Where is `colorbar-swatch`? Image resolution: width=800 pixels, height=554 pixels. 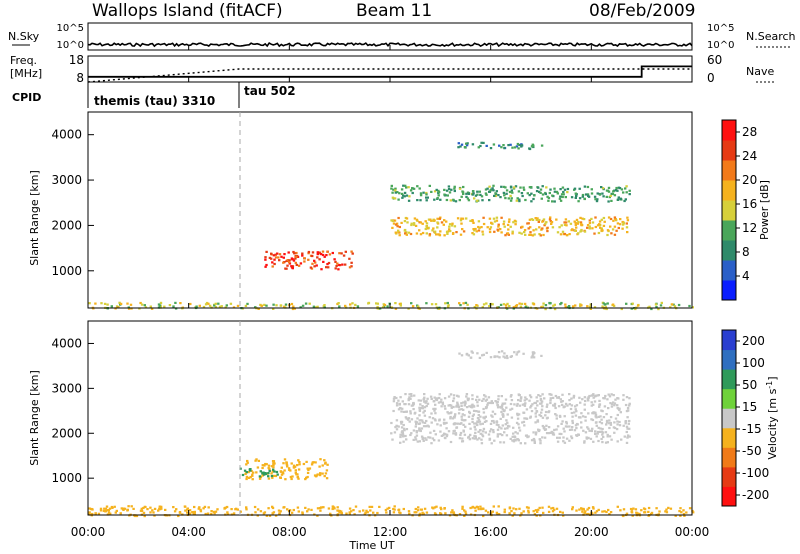
colorbar-swatch is located at coordinates (729, 418).